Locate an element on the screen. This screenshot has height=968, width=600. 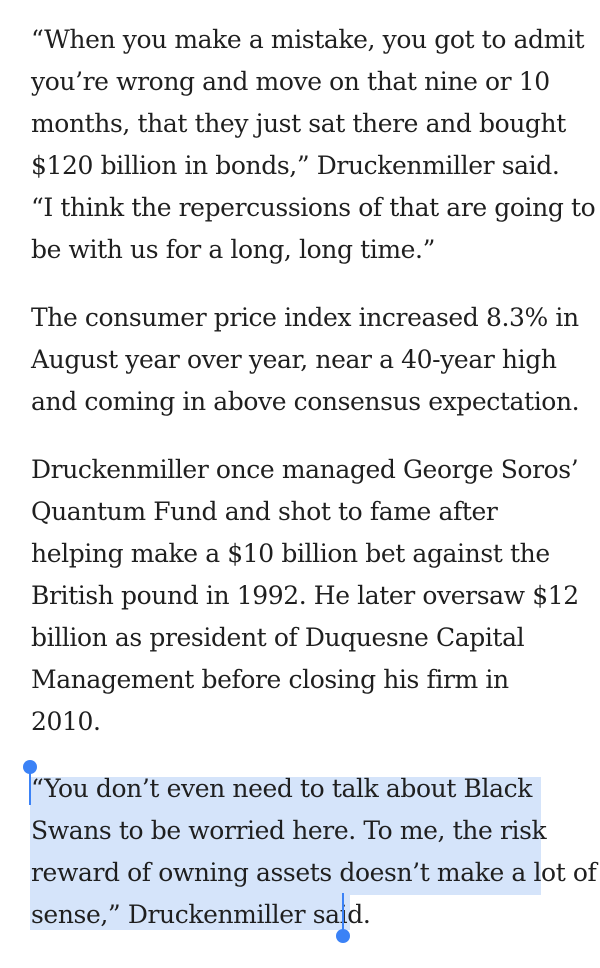
paragraph-line: Management before closing his firm in is located at coordinates (270, 679).